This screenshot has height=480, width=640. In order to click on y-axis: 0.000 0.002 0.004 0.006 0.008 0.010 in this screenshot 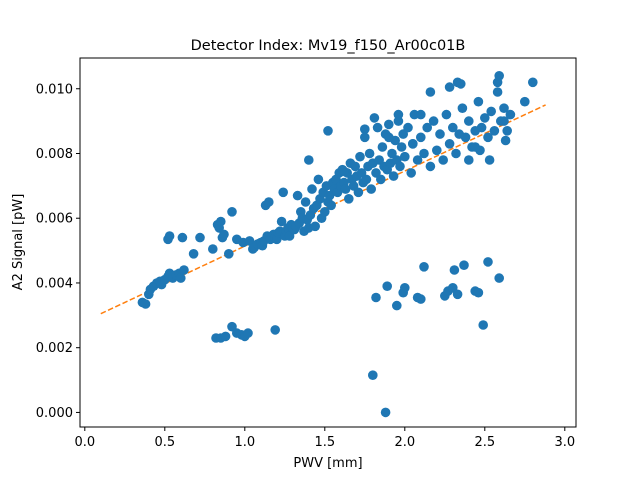, I will do `click(58, 251)`.